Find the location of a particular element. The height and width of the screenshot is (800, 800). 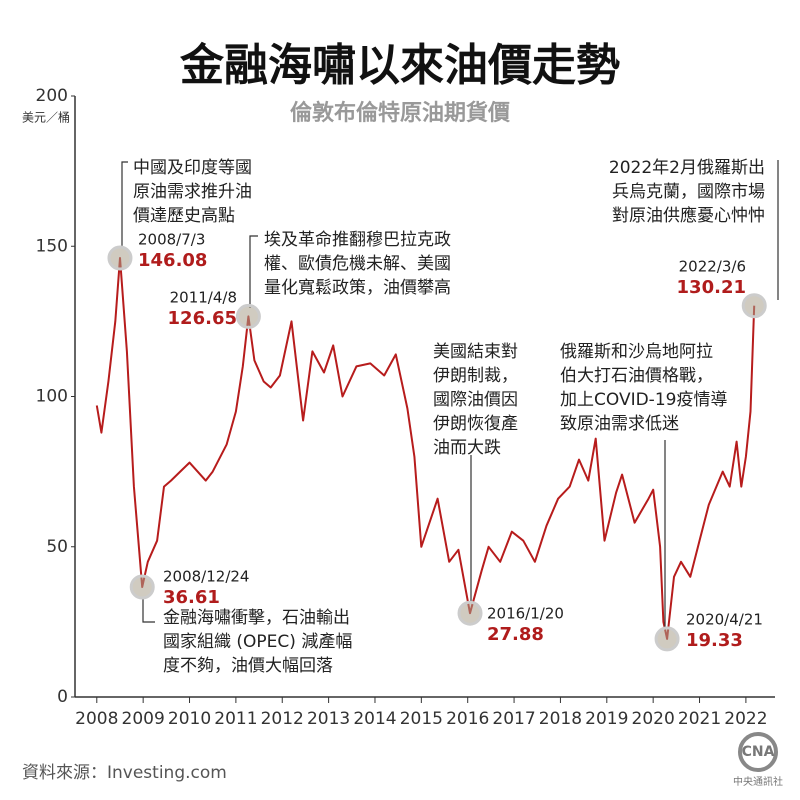

annotation-note: 權、歐債危機未解、美國 is located at coordinates (357, 264).